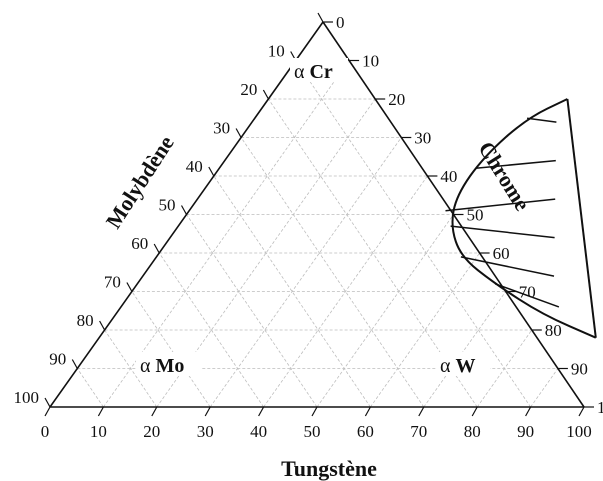 This screenshot has height=481, width=603. I want to click on bottom-tick-label: 70, so click(418, 431).